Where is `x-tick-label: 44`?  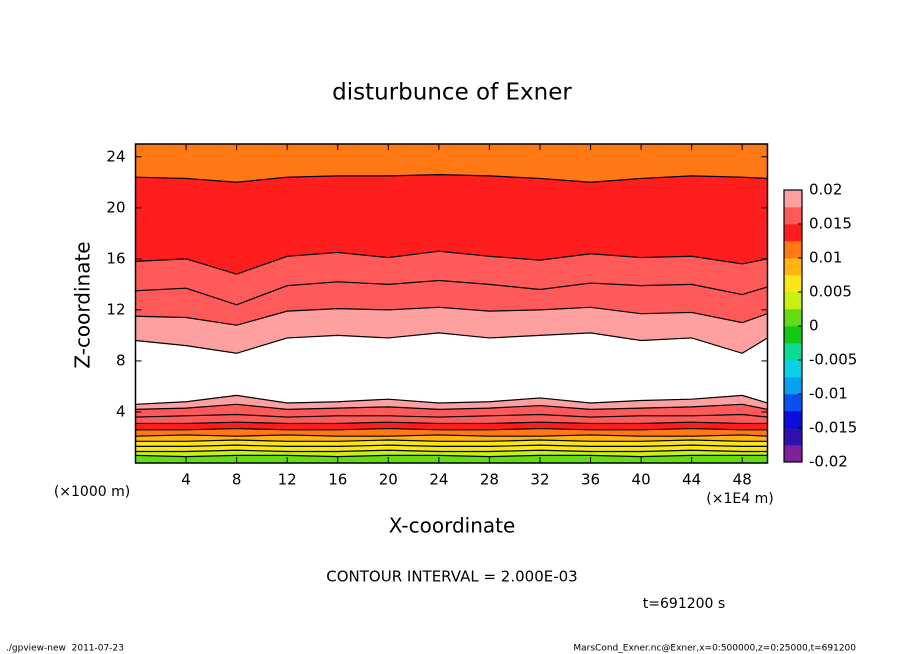 x-tick-label: 44 is located at coordinates (691, 480).